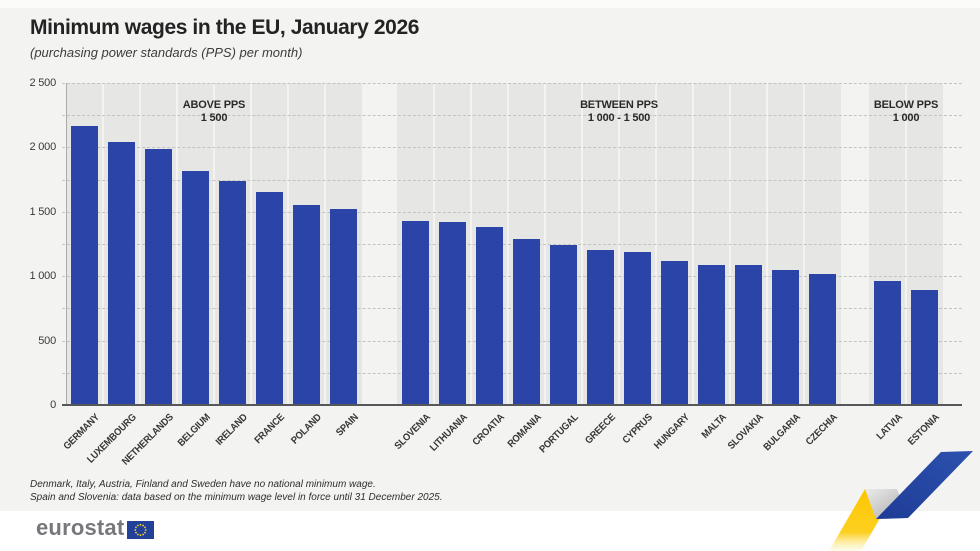 This screenshot has height=551, width=980. Describe the element at coordinates (42, 83) in the screenshot. I see `y-tick-label: 2 500` at that location.